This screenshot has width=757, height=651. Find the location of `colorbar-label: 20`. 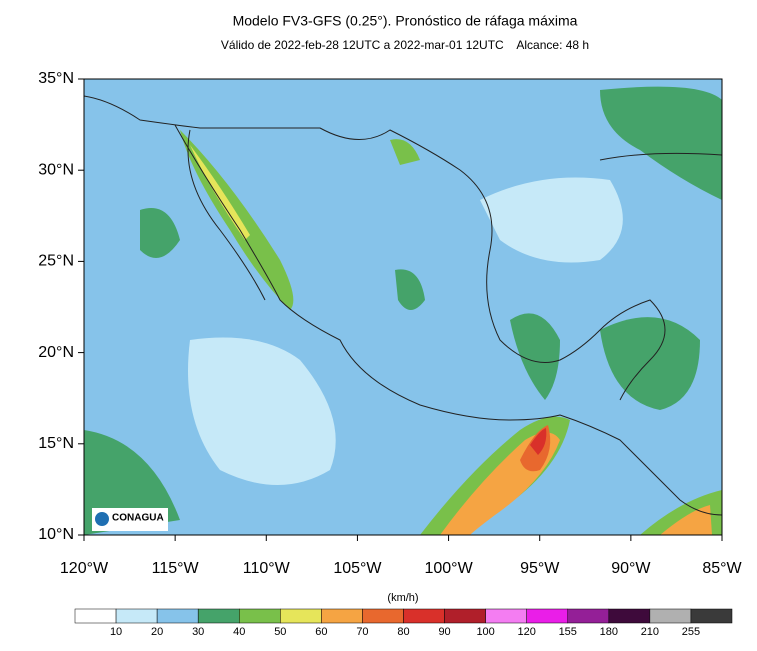

colorbar-label: 20 is located at coordinates (157, 632).